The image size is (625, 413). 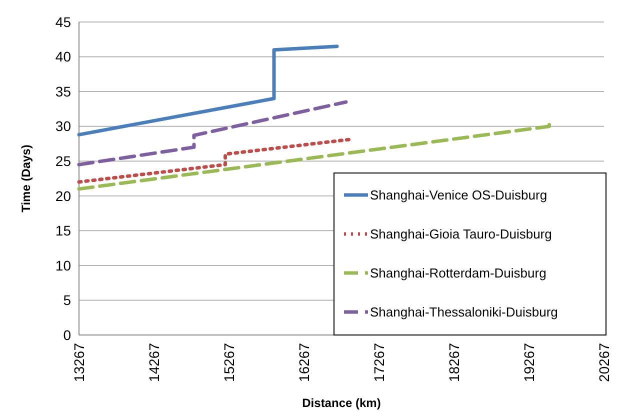 I want to click on x-tick-label: 18267, so click(x=454, y=362).